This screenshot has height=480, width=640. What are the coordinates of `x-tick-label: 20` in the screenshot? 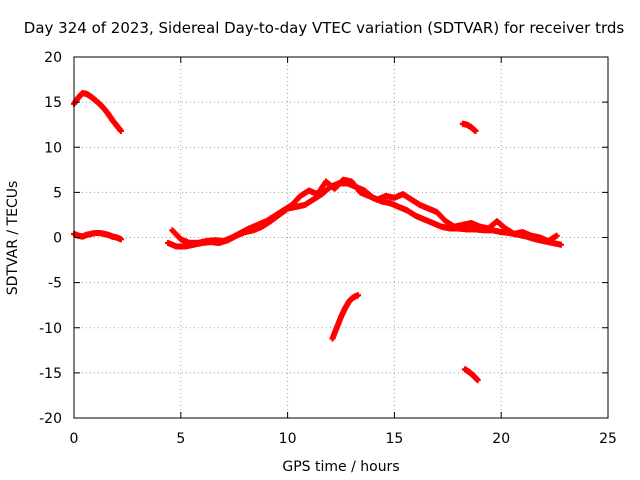 It's located at (501, 439).